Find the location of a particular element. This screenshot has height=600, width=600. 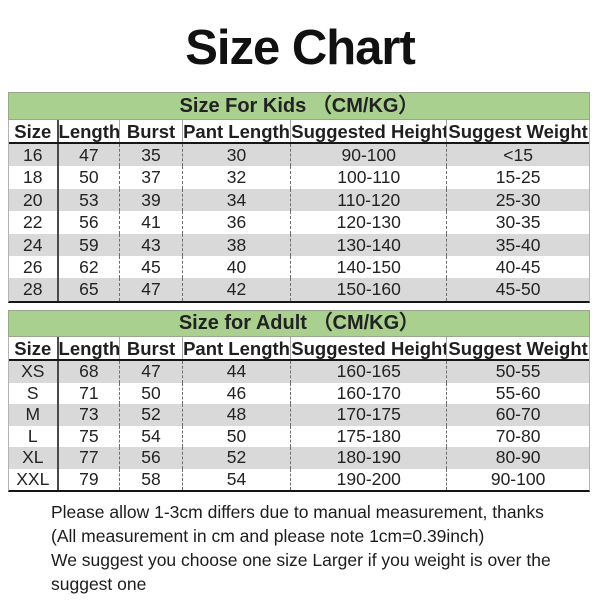

table-cell: 20 is located at coordinates (33, 199).